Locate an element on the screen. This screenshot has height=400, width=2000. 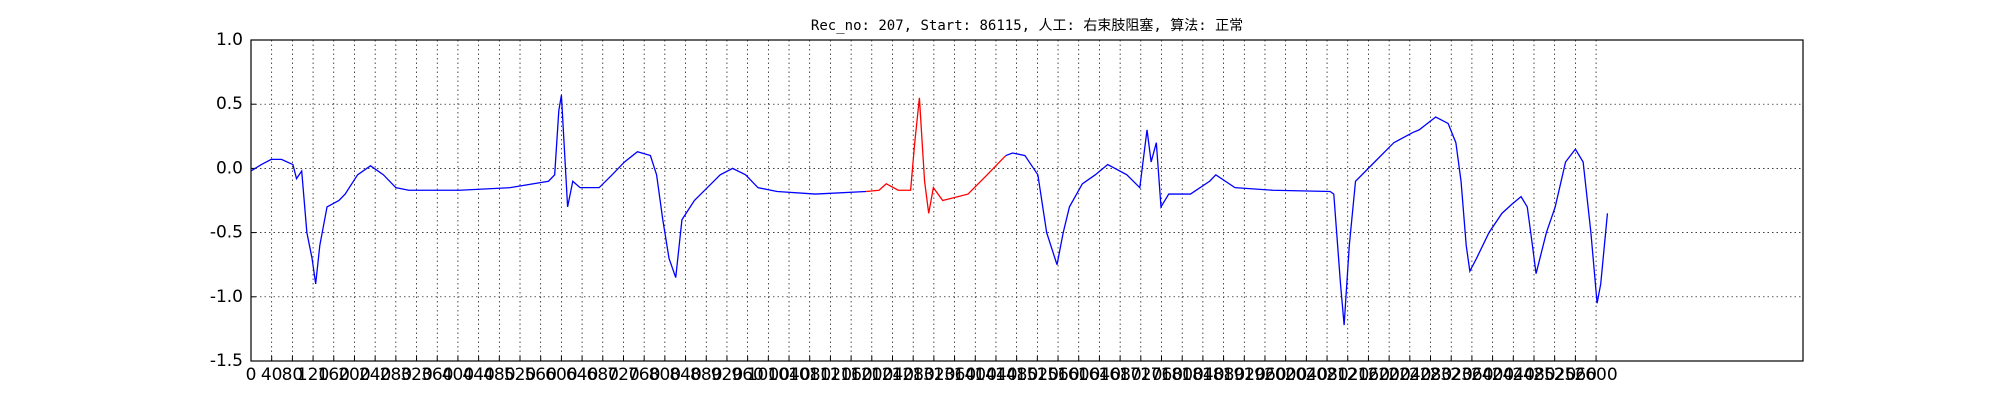
x-tick-label: 480 is located at coordinates (499, 375).